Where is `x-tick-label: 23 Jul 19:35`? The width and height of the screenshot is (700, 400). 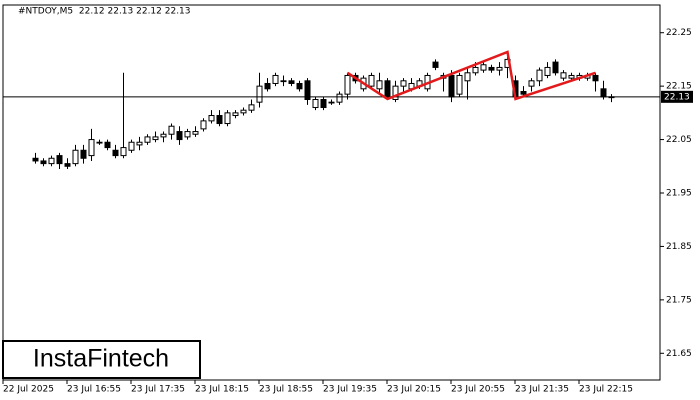
x-tick-label: 23 Jul 19:35 is located at coordinates (350, 390).